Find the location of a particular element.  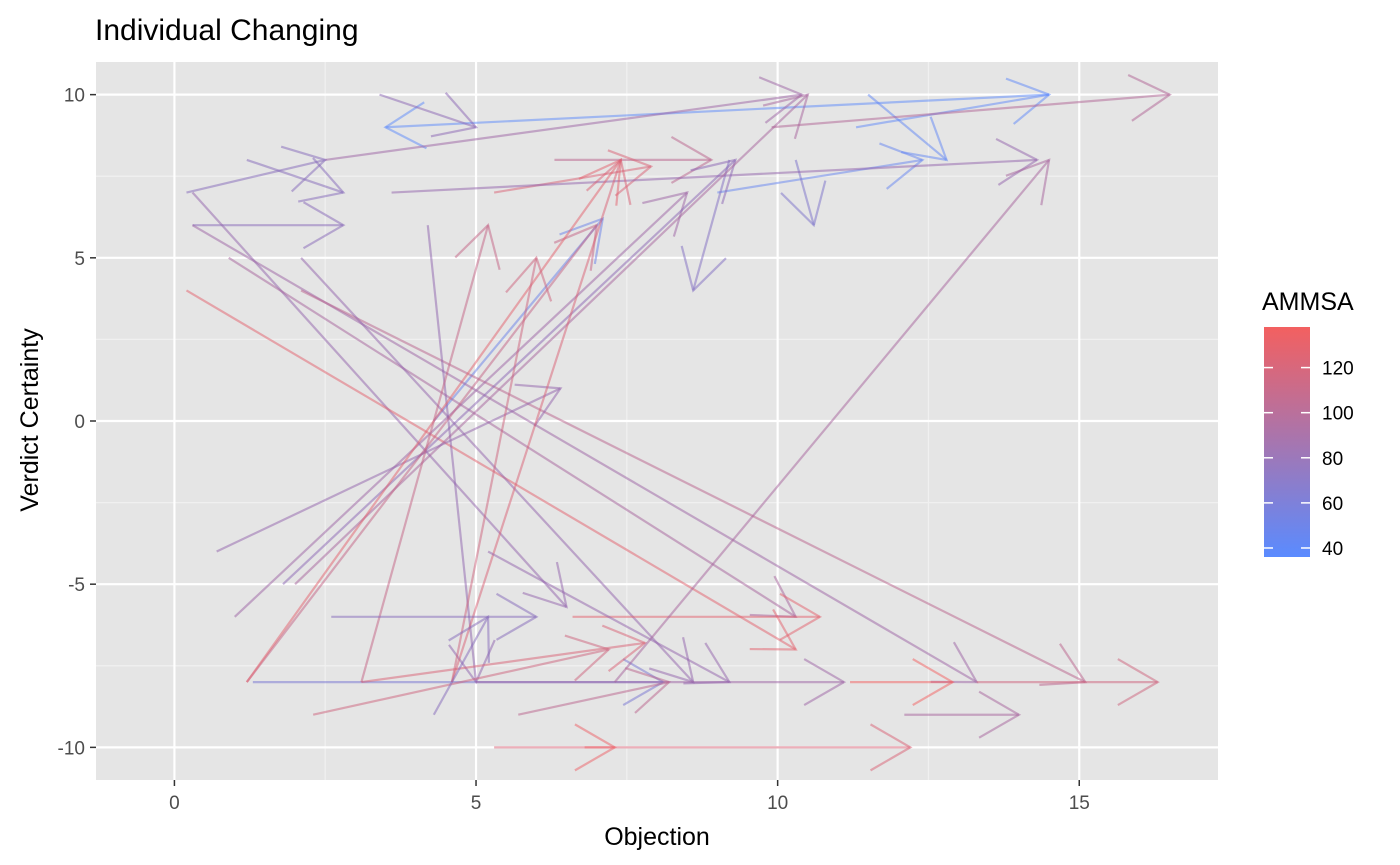

legend-tick-label: 40 is located at coordinates (1332, 549).